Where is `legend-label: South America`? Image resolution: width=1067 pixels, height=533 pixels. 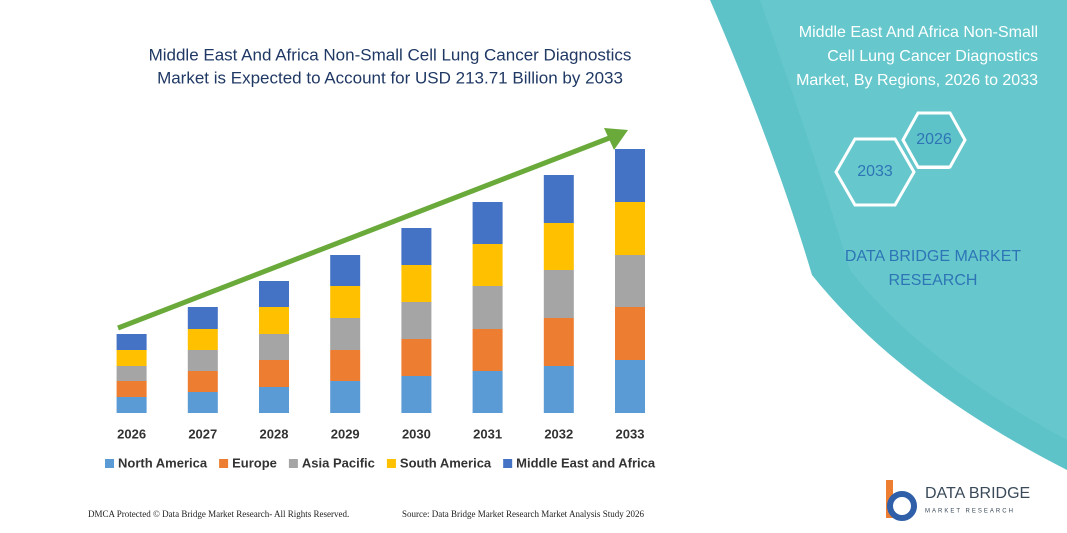
legend-label: South America is located at coordinates (446, 462).